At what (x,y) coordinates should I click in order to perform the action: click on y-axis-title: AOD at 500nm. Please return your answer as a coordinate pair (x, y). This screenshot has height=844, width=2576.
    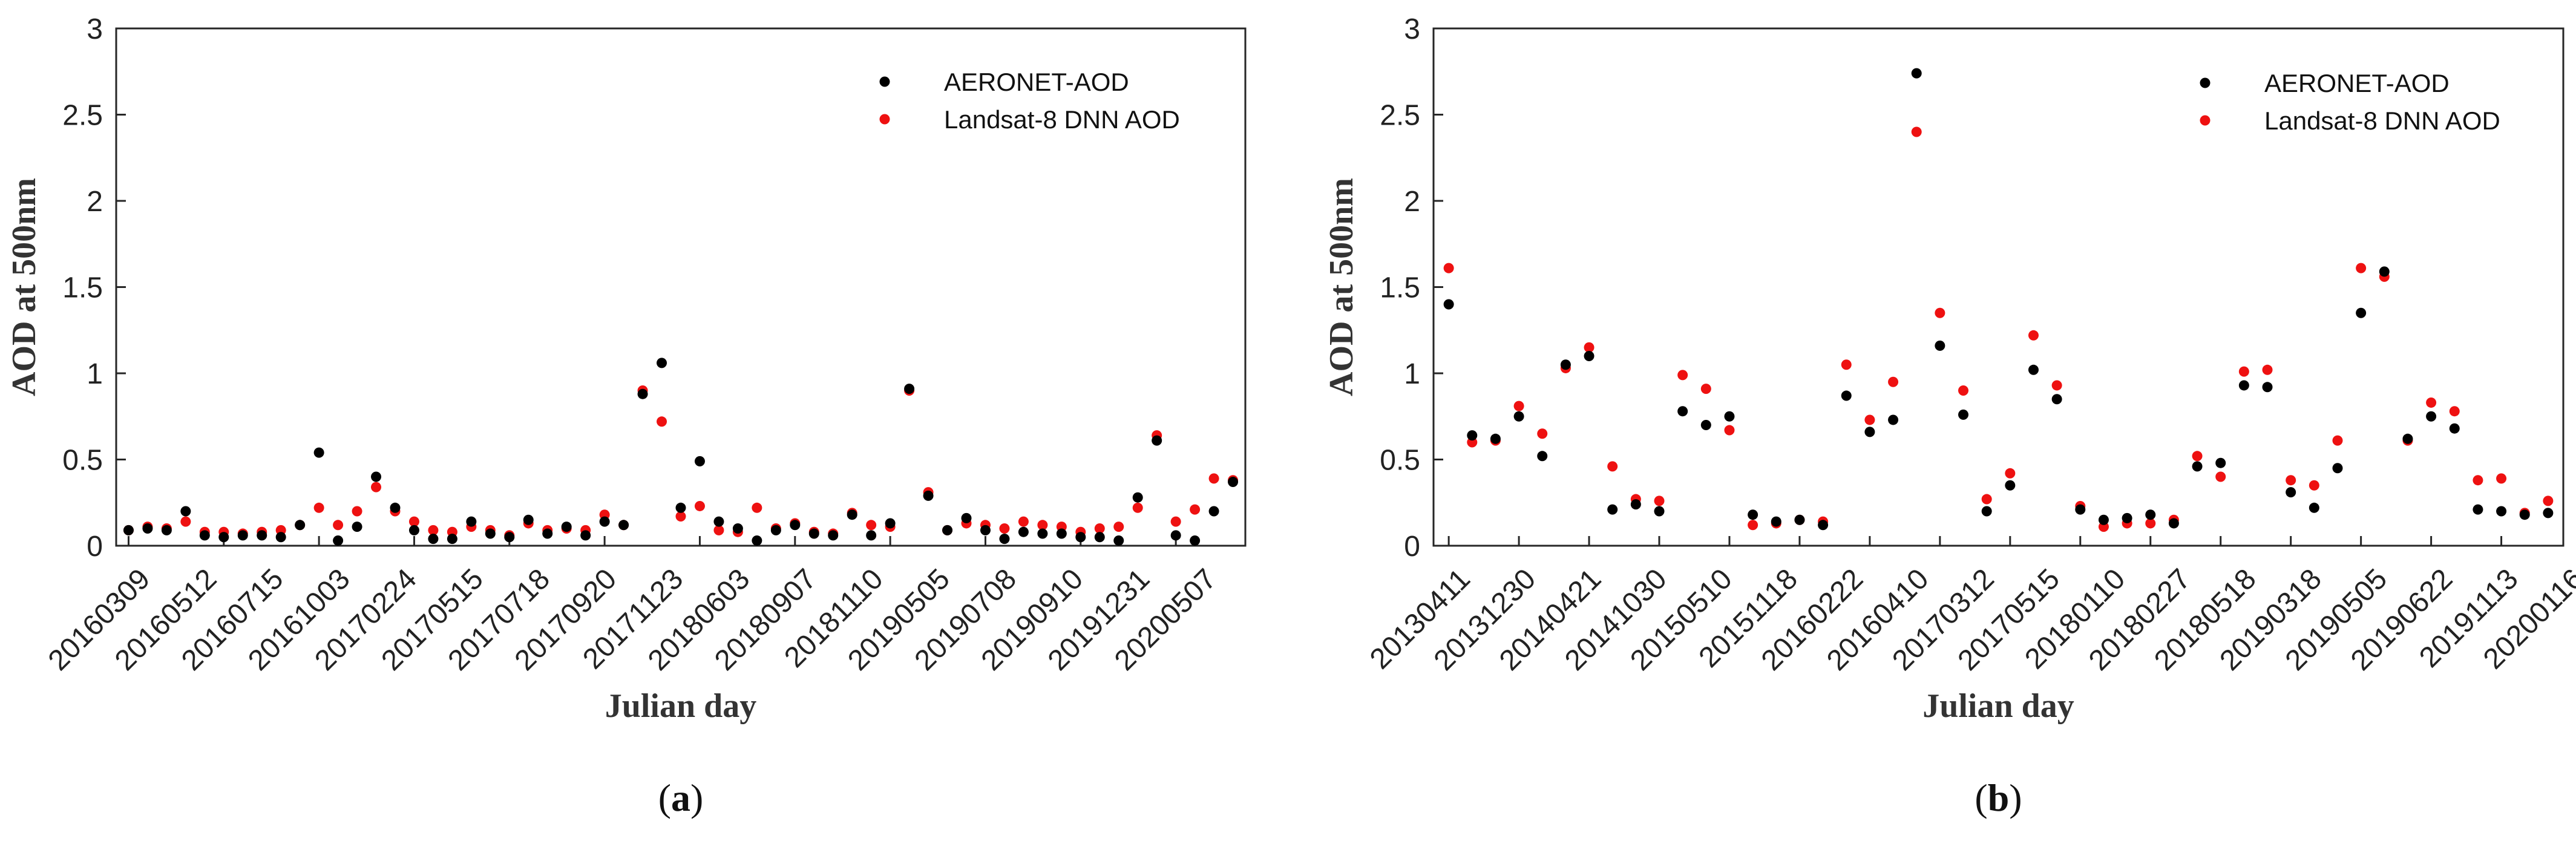
    Looking at the image, I should click on (24, 287).